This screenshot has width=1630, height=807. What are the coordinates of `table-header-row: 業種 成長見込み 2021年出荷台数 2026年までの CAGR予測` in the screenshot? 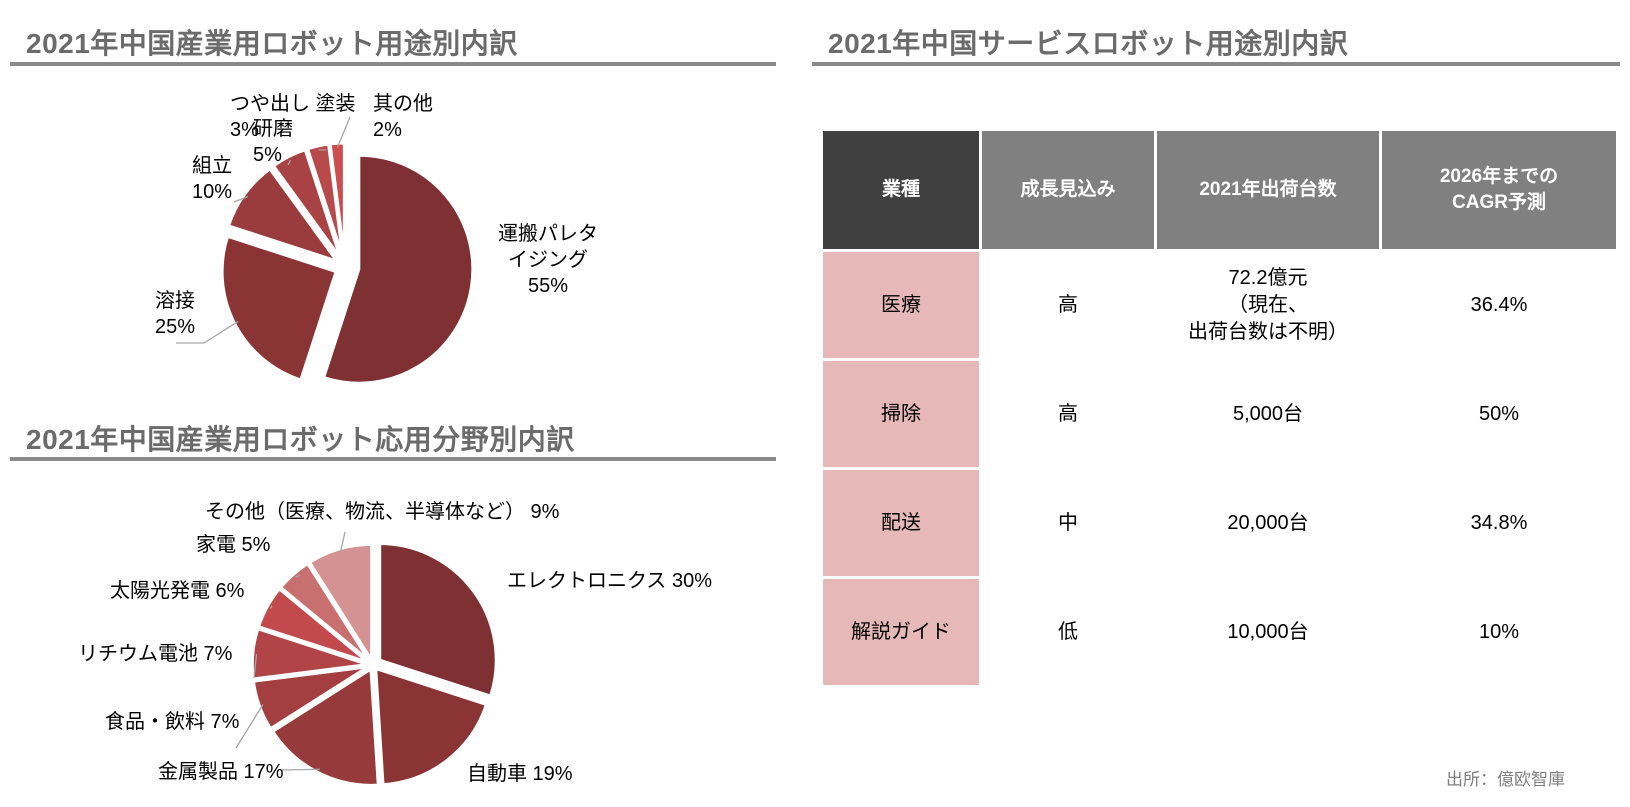 It's located at (1219, 190).